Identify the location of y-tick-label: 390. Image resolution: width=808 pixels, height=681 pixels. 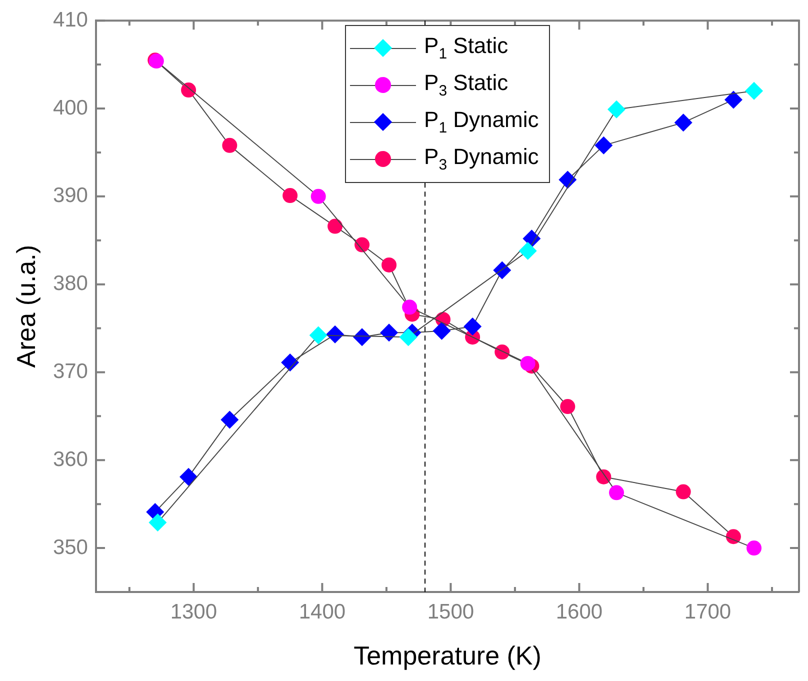
(70, 196).